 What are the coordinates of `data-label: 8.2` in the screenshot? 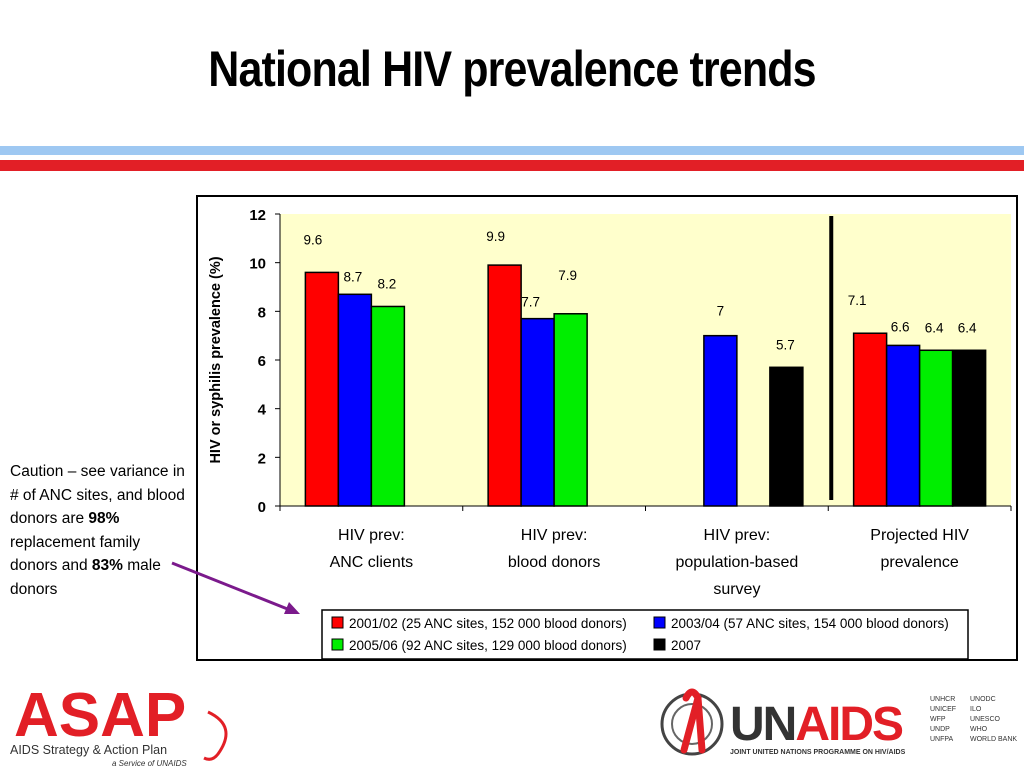 It's located at (386, 283).